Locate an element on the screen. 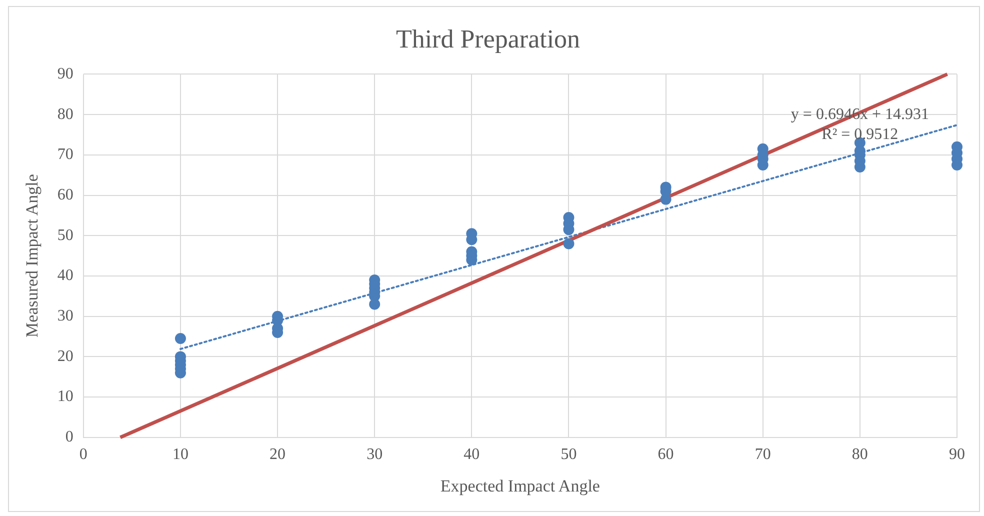 The image size is (984, 516). x-tick-label: 90 is located at coordinates (957, 455).